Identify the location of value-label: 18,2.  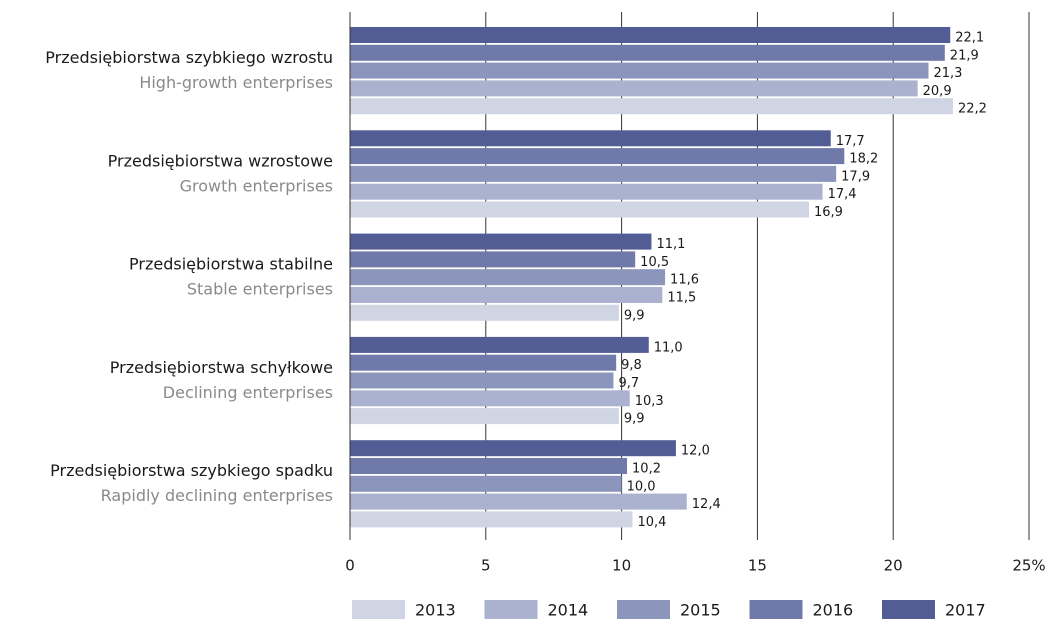
(863, 159).